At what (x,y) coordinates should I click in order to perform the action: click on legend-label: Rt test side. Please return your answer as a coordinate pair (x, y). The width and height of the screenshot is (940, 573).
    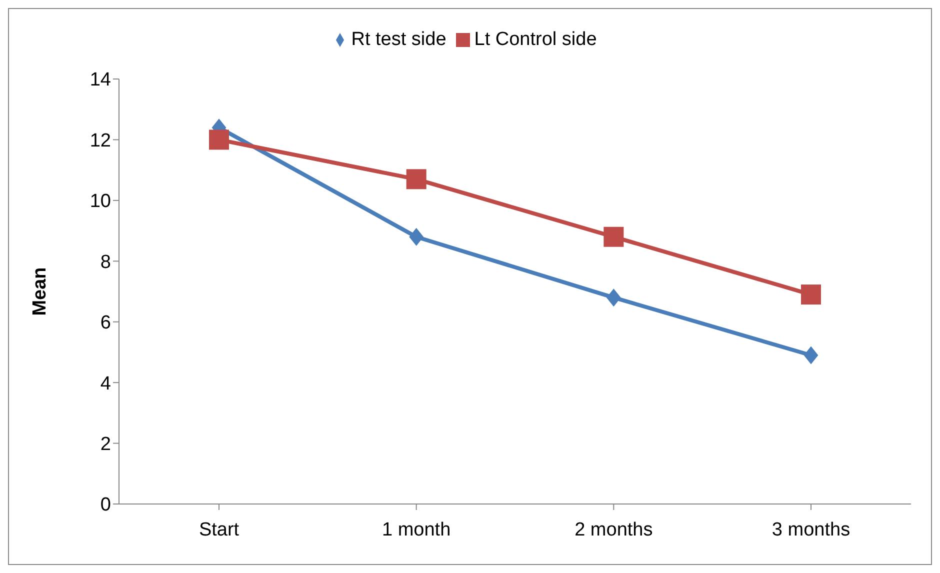
    Looking at the image, I should click on (398, 39).